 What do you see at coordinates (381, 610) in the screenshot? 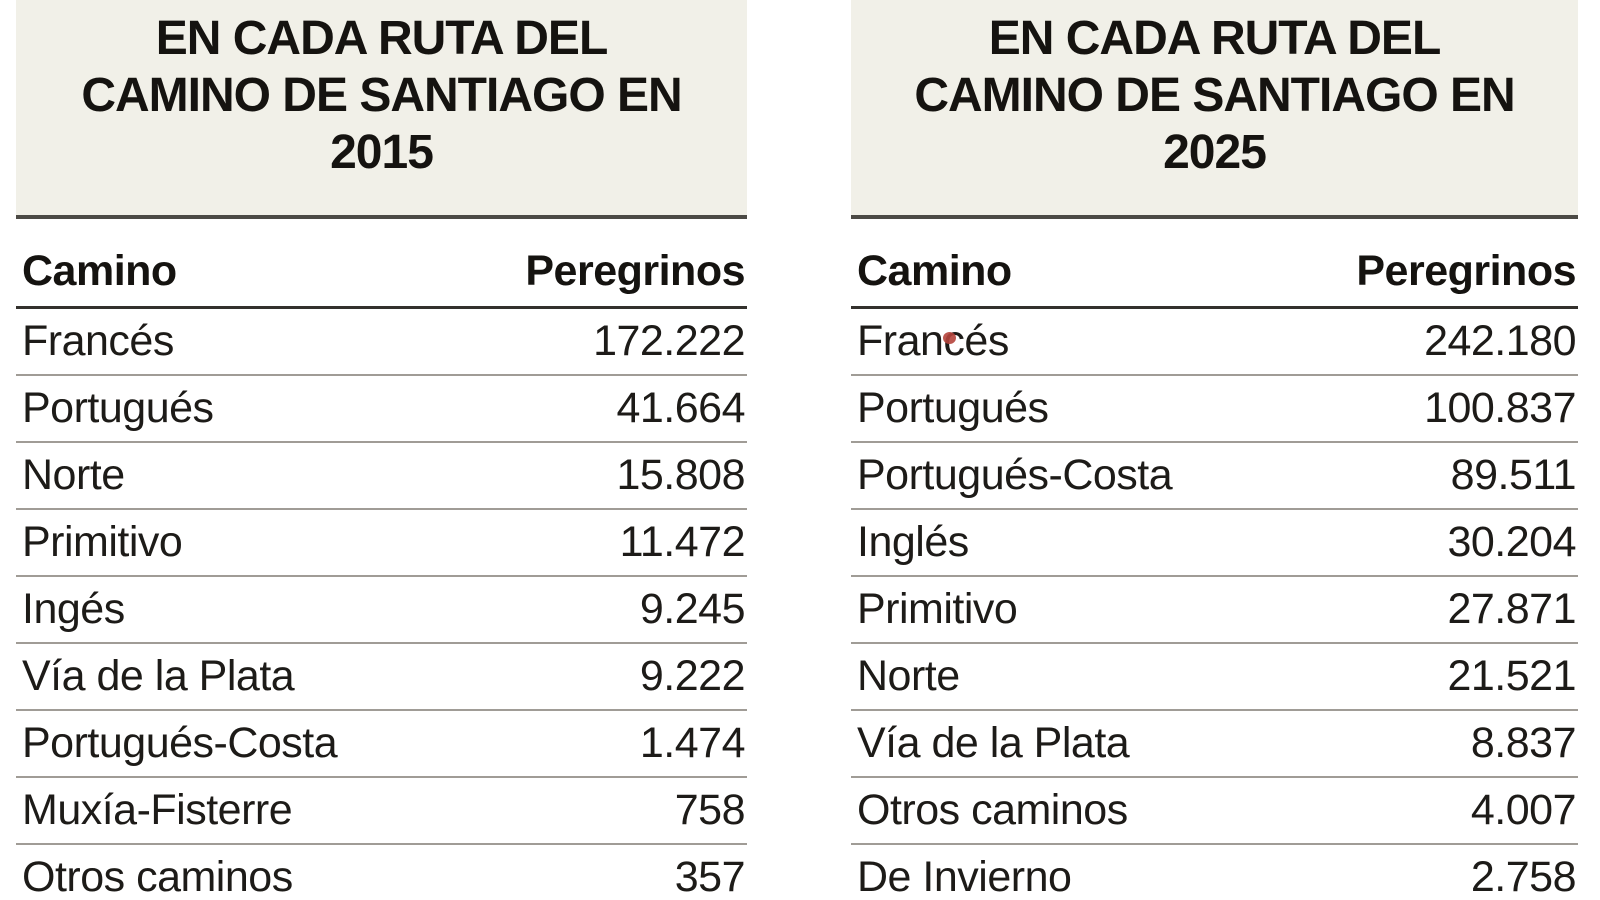
I see `table-row: Ingés 9.245` at bounding box center [381, 610].